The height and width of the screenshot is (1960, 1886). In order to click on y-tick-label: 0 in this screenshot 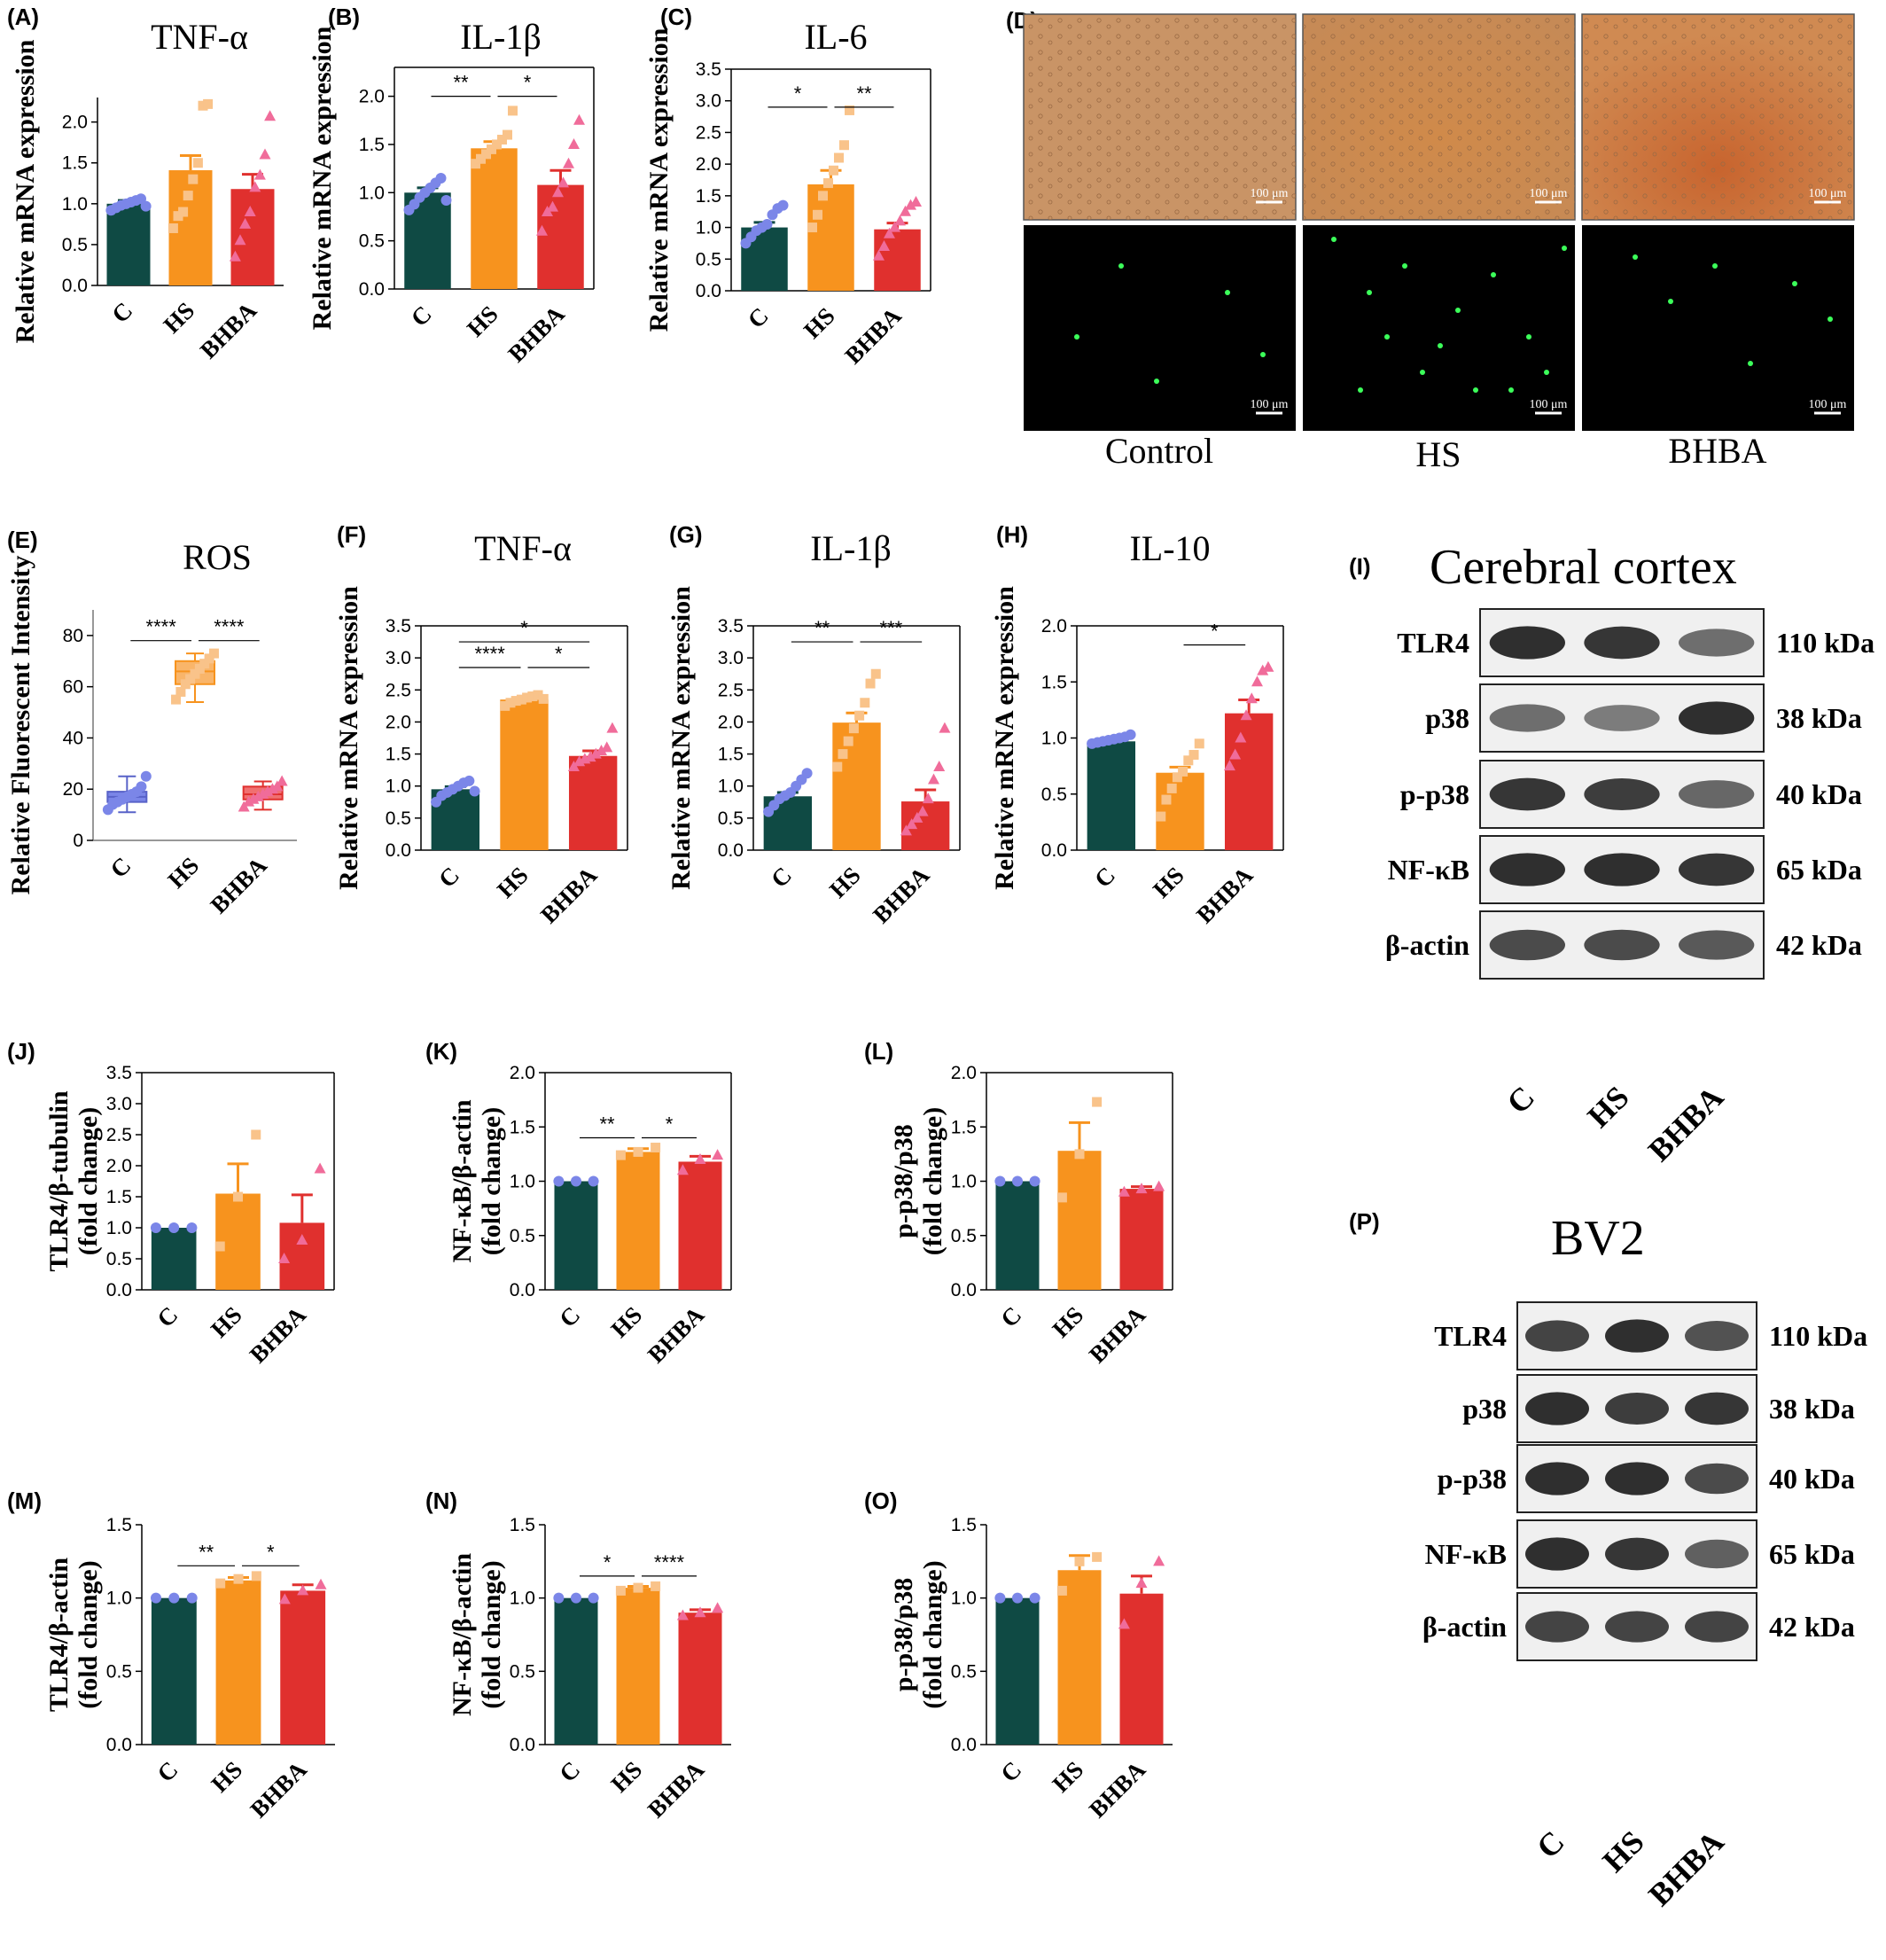, I will do `click(78, 841)`.